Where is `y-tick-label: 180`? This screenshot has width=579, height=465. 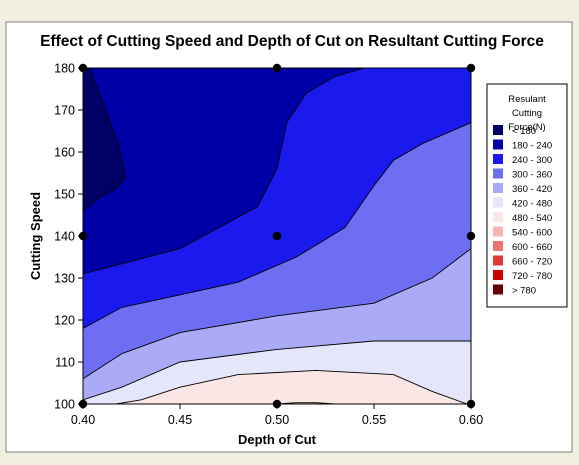
y-tick-label: 180 is located at coordinates (64, 69).